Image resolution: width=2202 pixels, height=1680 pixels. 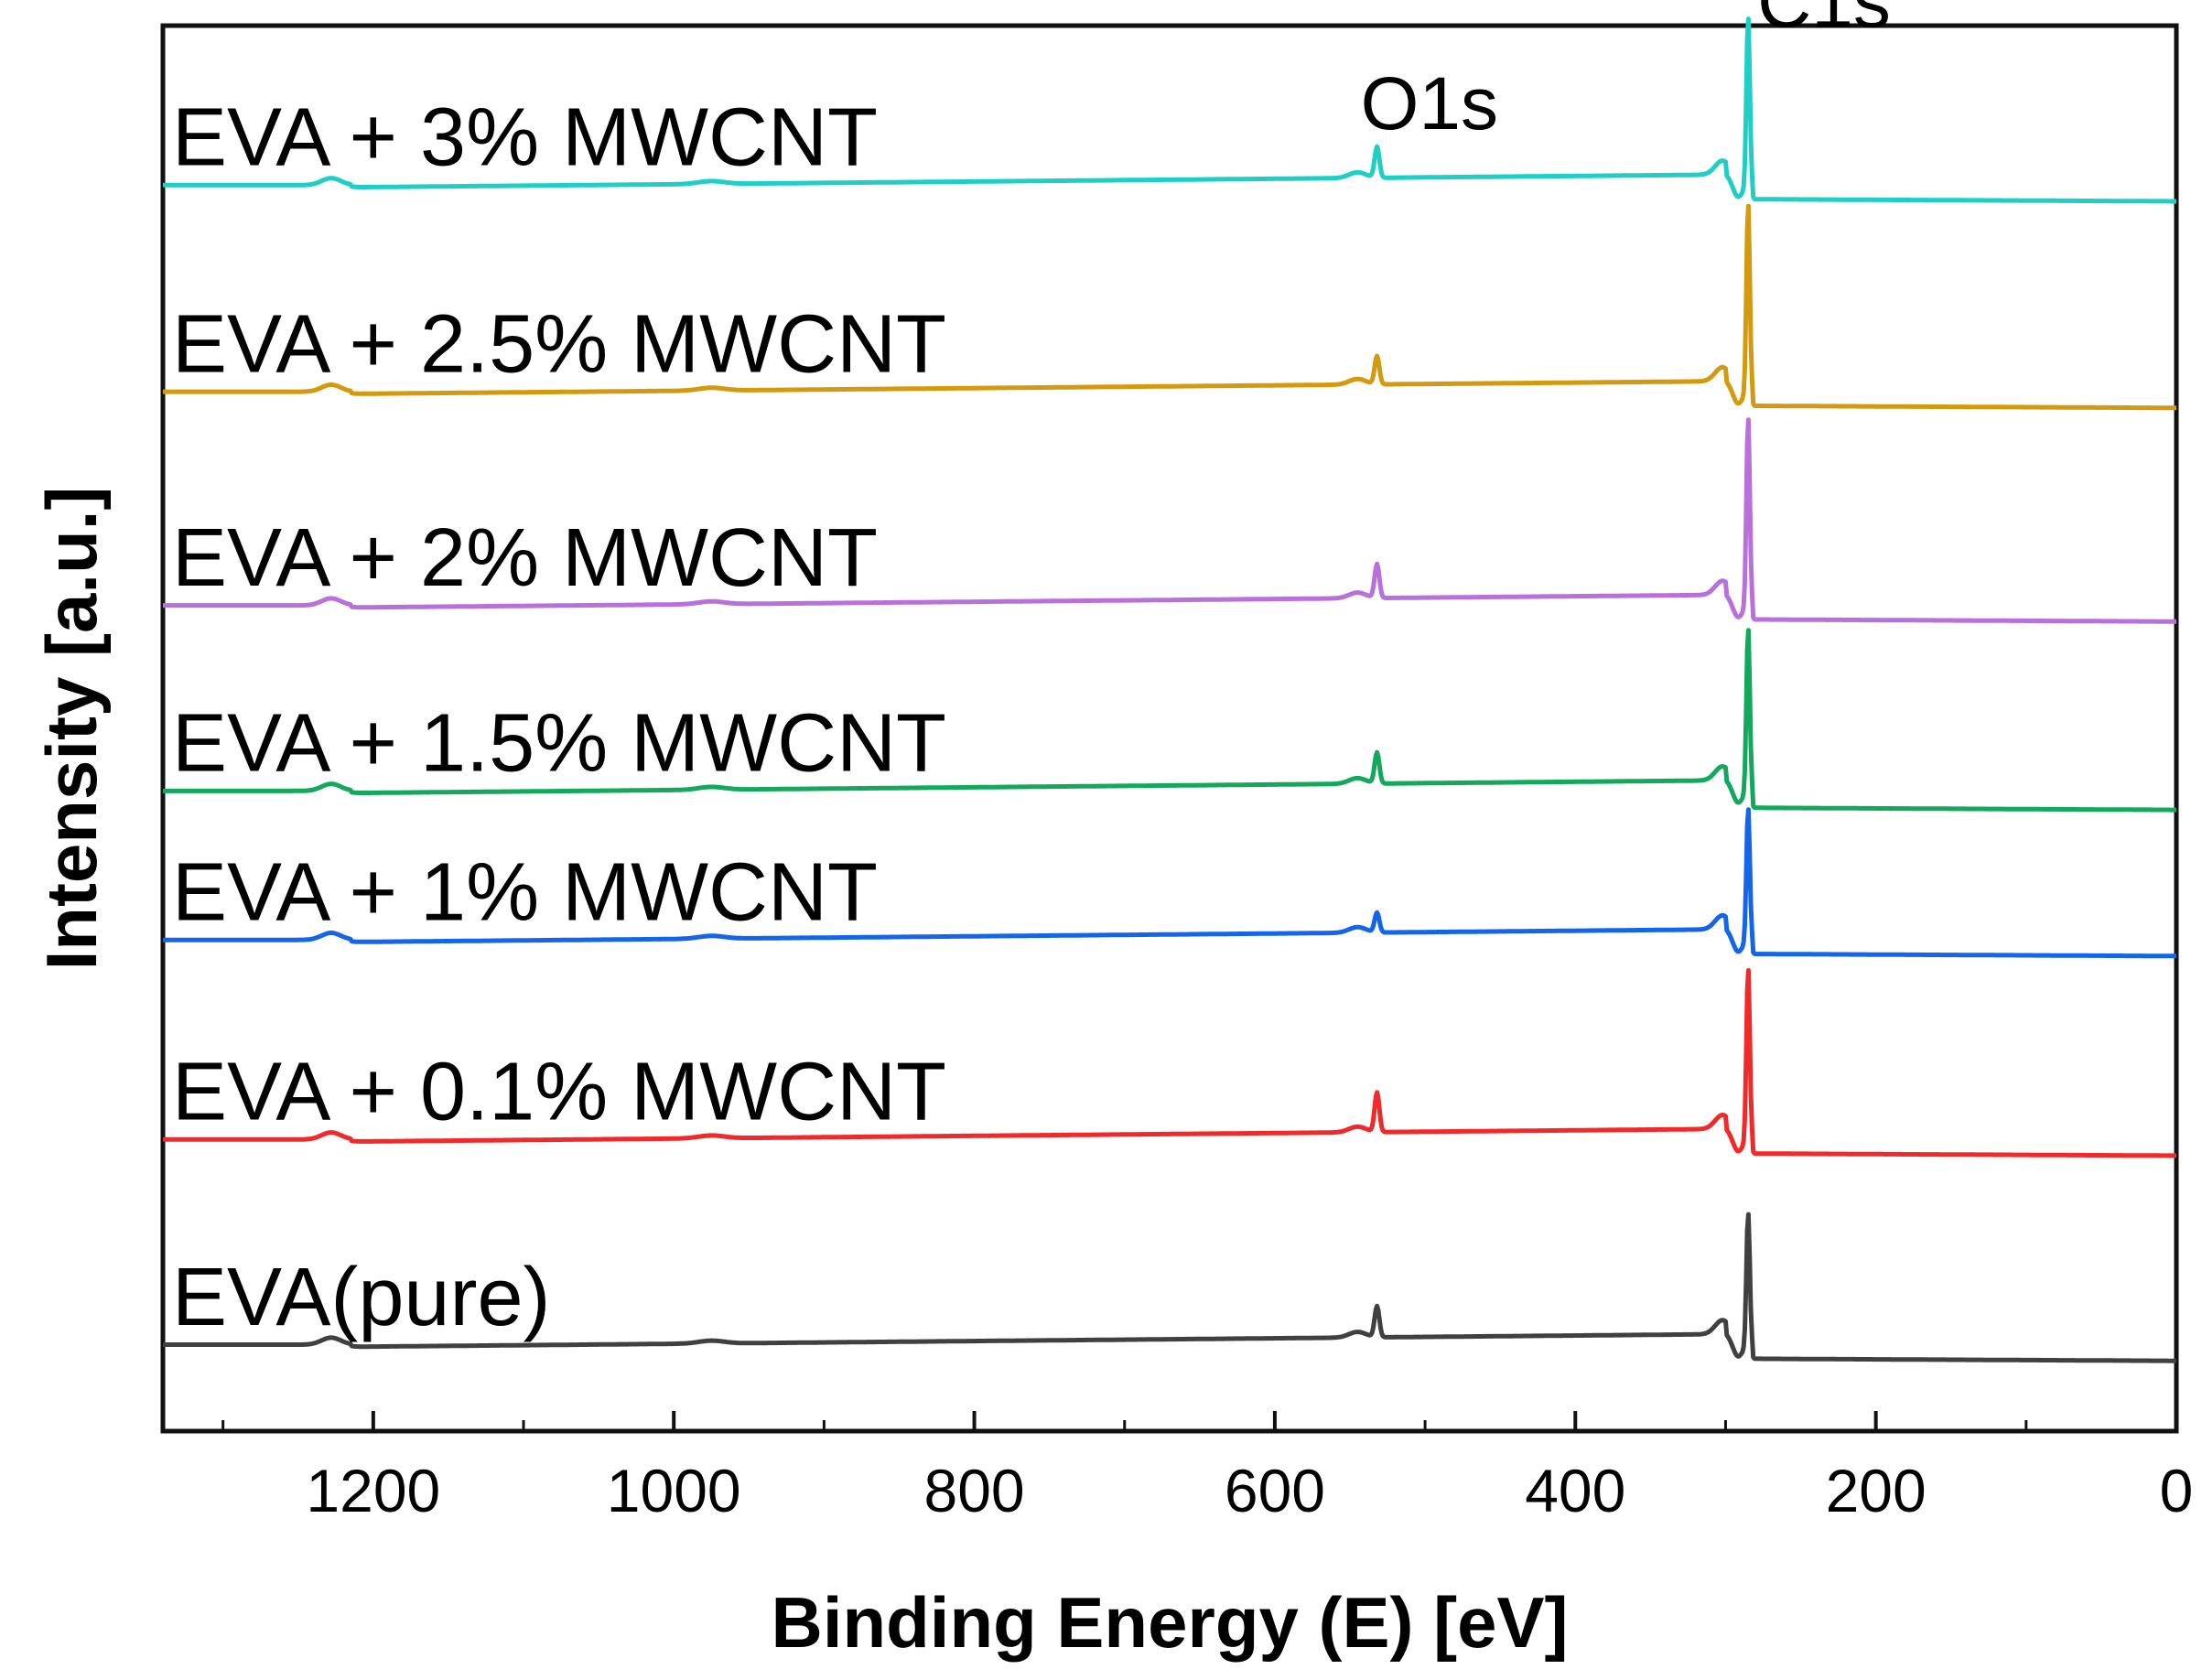 I want to click on x-tick-label: 200, so click(x=1876, y=1490).